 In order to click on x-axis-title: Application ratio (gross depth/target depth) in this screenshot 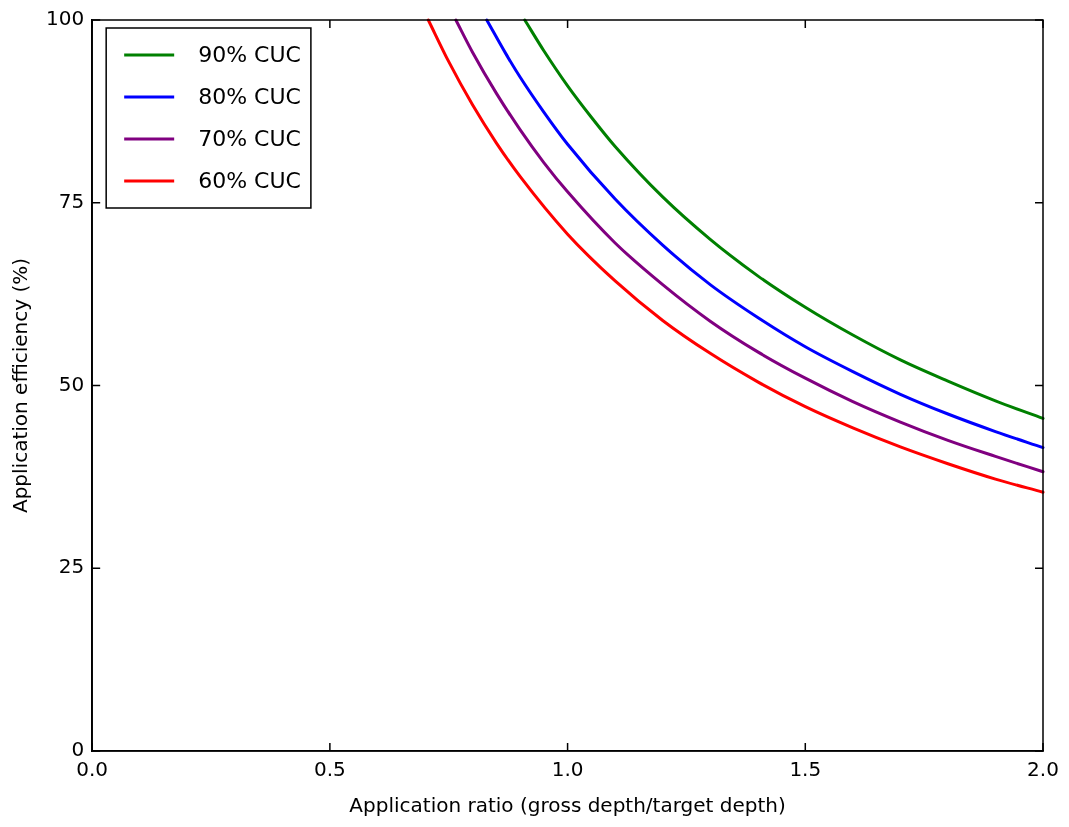, I will do `click(567, 805)`.